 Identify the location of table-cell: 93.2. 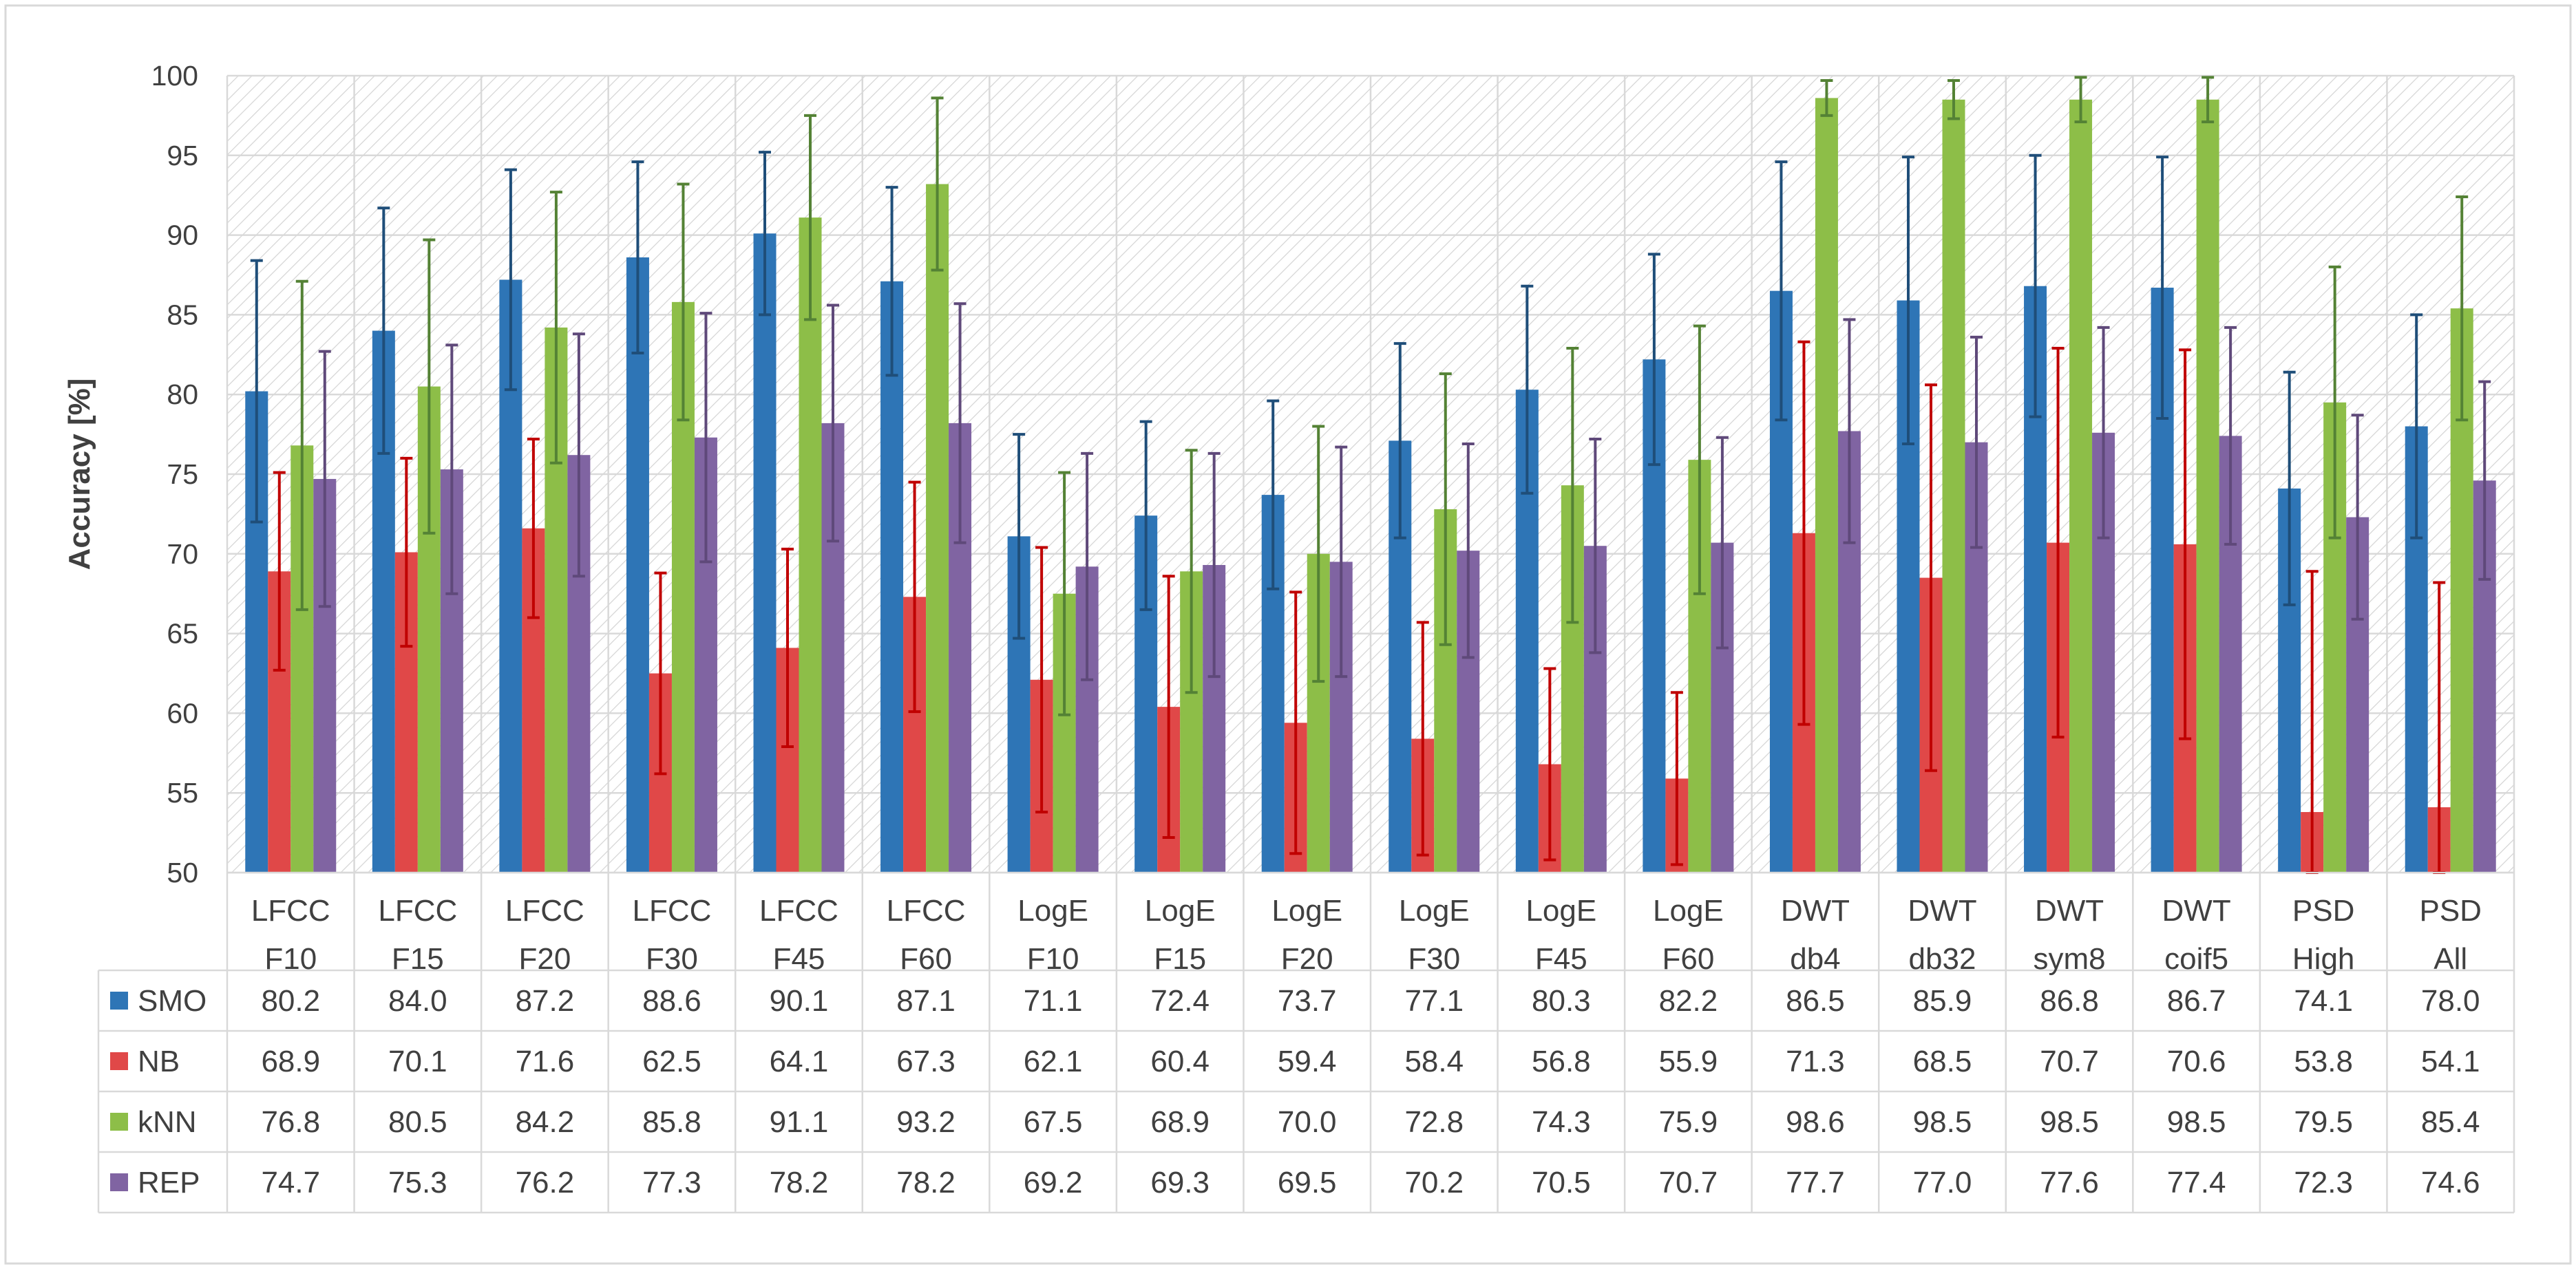
(926, 1122).